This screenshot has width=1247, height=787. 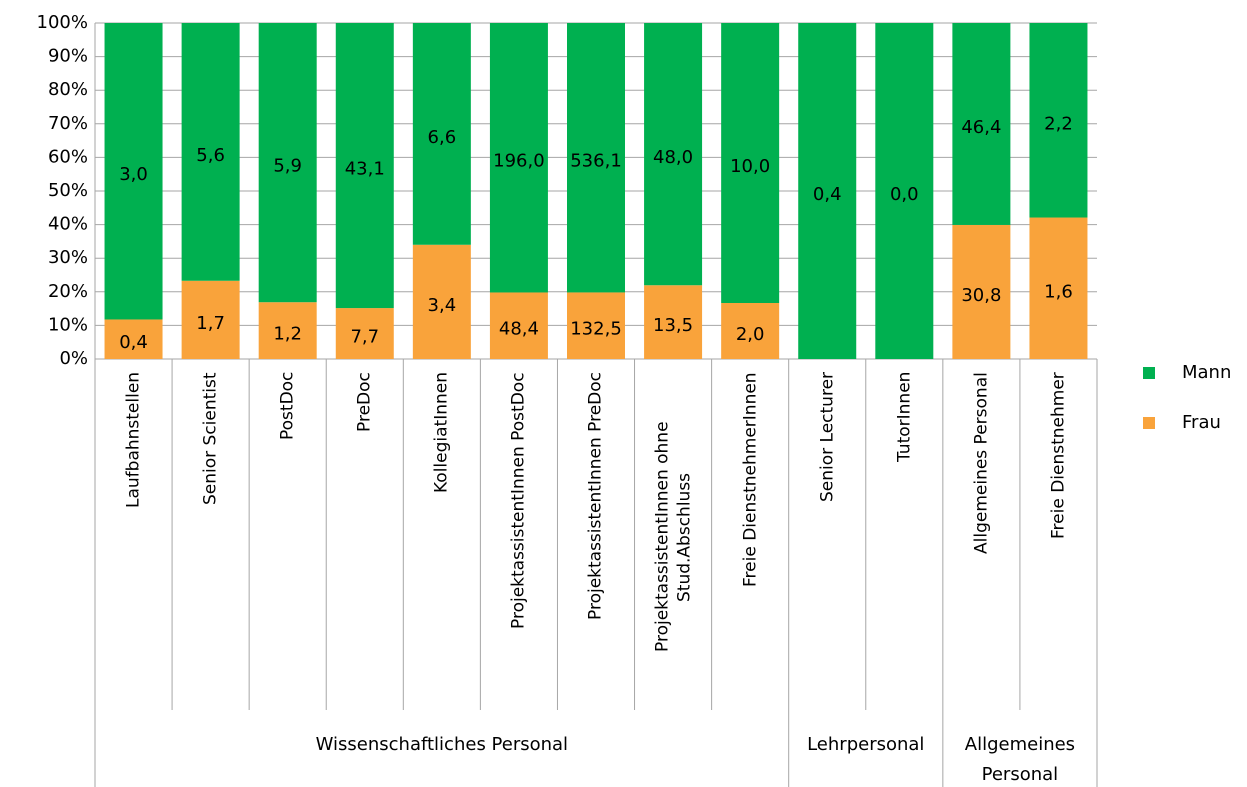 I want to click on x-tick-label-text: Senior Lecturer, so click(x=827, y=437).